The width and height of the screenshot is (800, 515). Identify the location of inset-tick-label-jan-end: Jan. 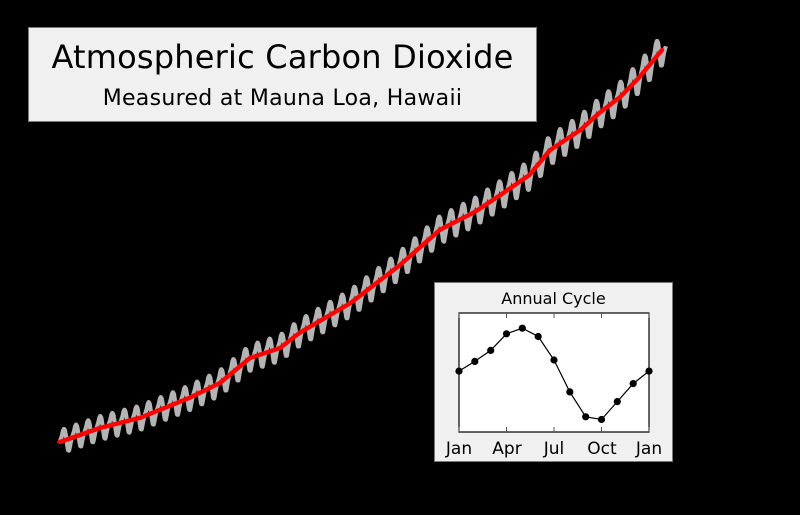
(649, 449).